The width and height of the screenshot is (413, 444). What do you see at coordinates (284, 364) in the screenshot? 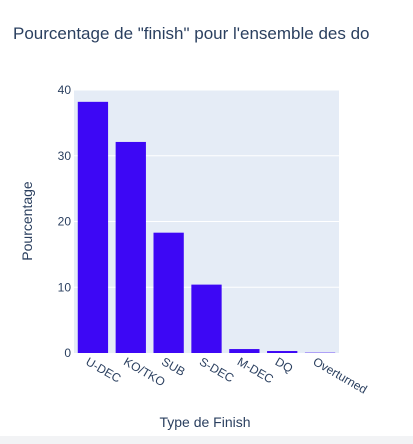
I see `x-tick-label: DQ` at bounding box center [284, 364].